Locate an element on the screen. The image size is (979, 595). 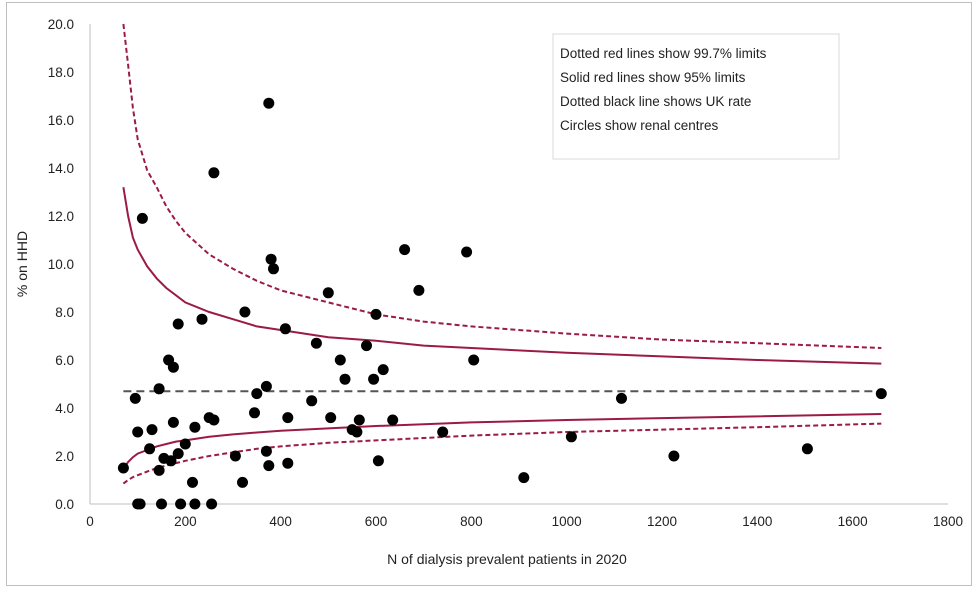
y-axis-title: % on HHD is located at coordinates (22, 264).